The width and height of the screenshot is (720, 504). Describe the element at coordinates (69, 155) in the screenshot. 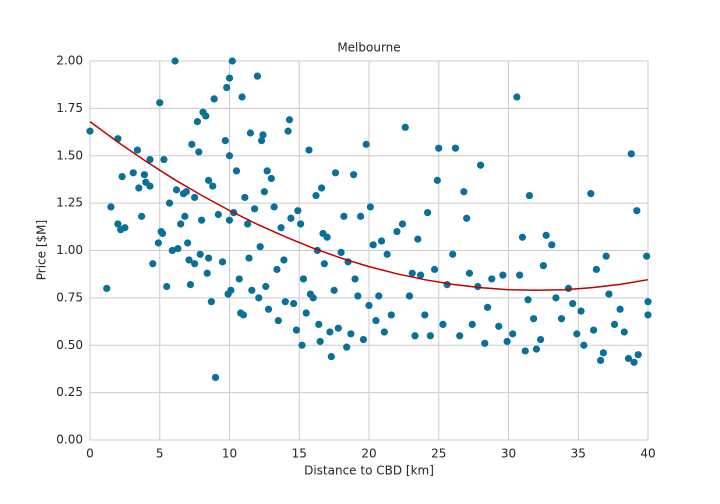

I see `y-tick-label: 1.50` at that location.